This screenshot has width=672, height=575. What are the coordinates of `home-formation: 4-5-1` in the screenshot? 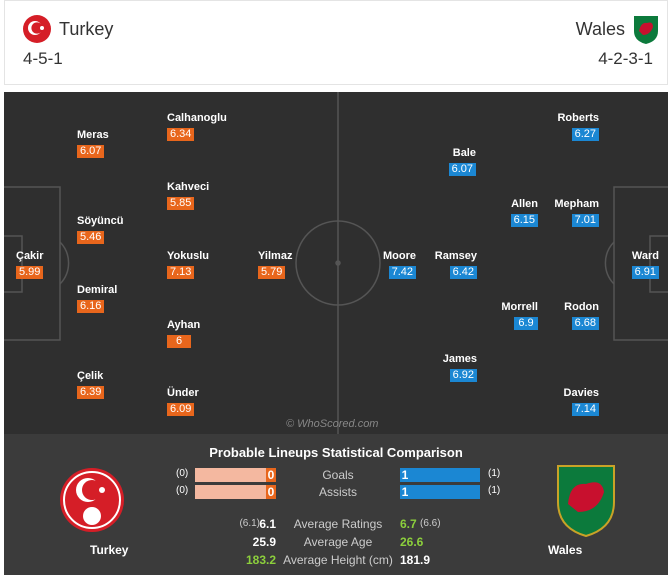 It's located at (43, 58).